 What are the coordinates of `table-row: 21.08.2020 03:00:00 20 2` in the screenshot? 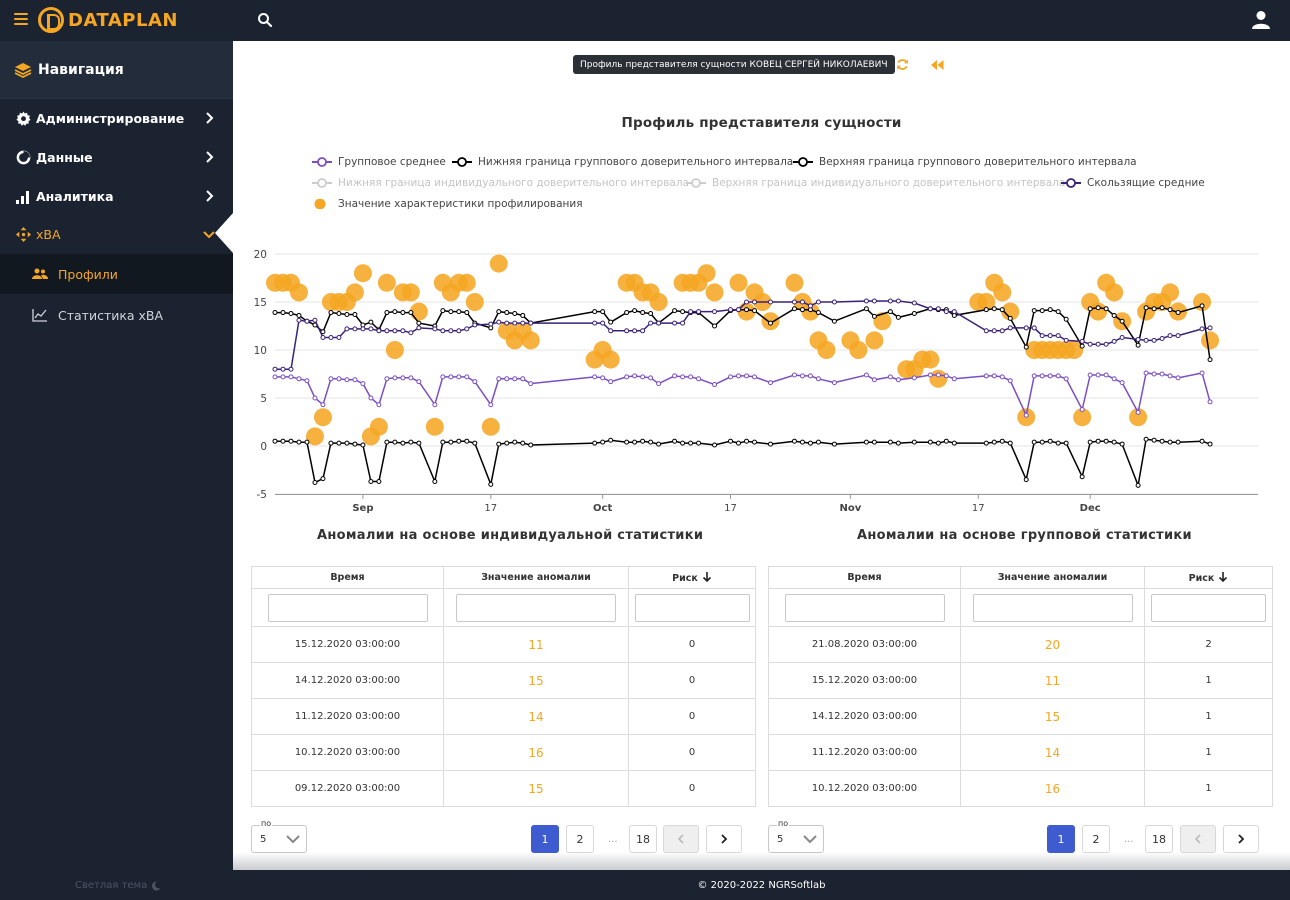 It's located at (1020, 644).